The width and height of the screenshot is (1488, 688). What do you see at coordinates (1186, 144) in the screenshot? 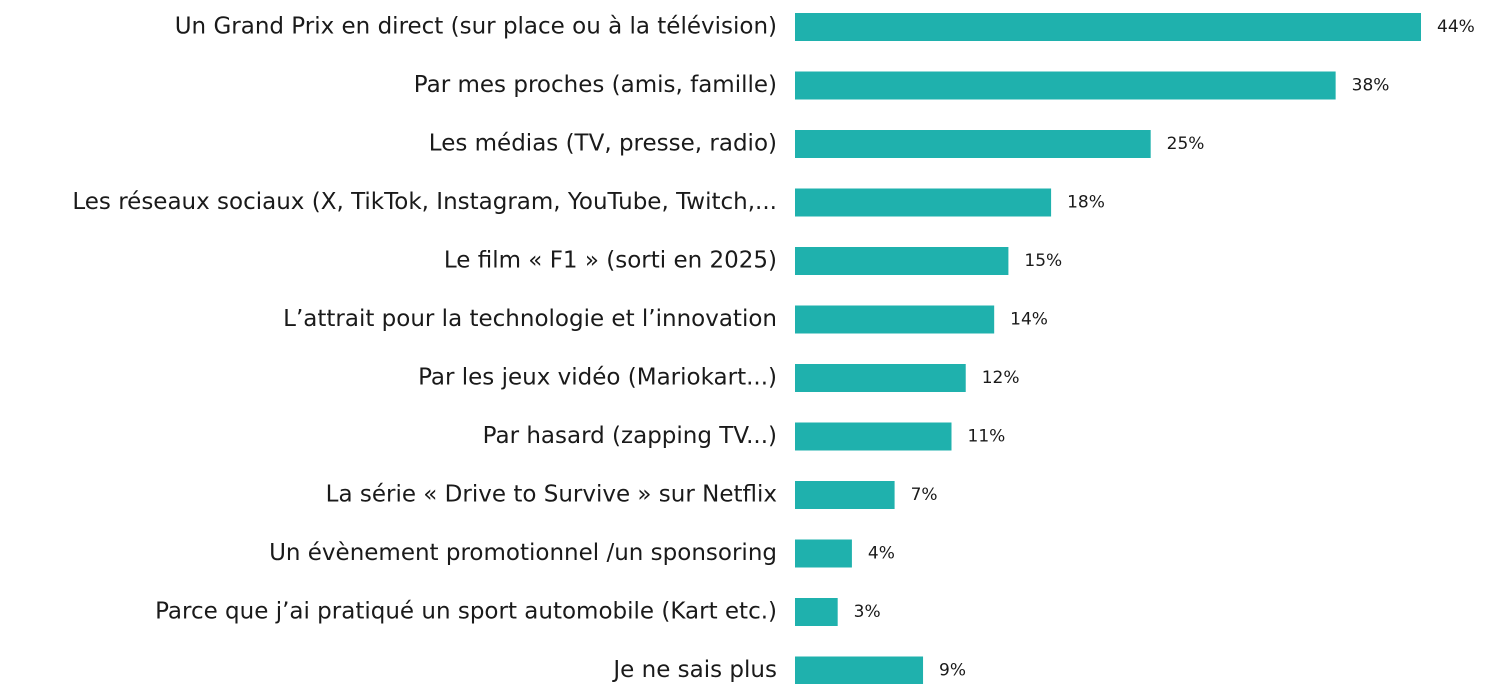
I see `value-label: 25%` at bounding box center [1186, 144].